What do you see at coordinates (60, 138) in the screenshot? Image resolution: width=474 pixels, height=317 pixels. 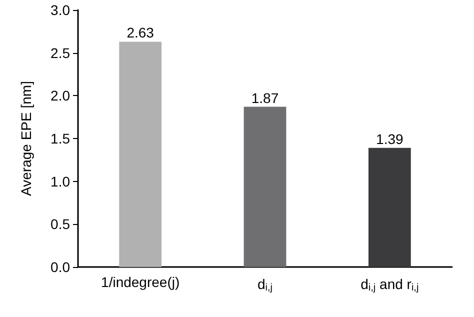 I see `y-tick-label: 1.5` at bounding box center [60, 138].